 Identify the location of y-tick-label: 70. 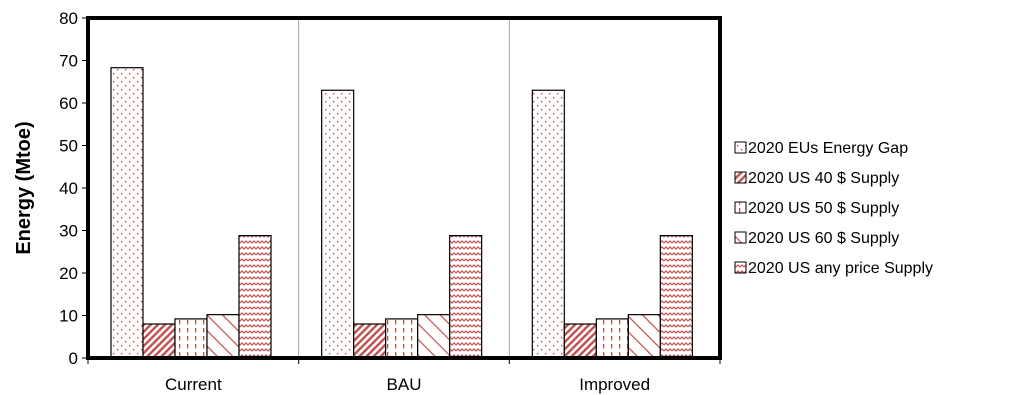
(68, 61).